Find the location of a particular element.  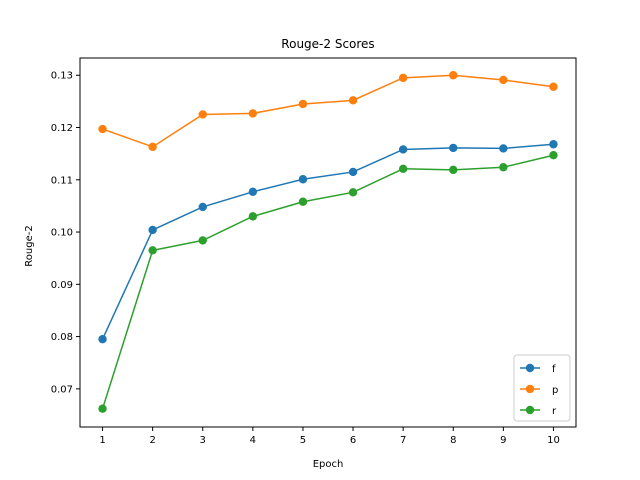

x-tick-label: 10 is located at coordinates (553, 440).